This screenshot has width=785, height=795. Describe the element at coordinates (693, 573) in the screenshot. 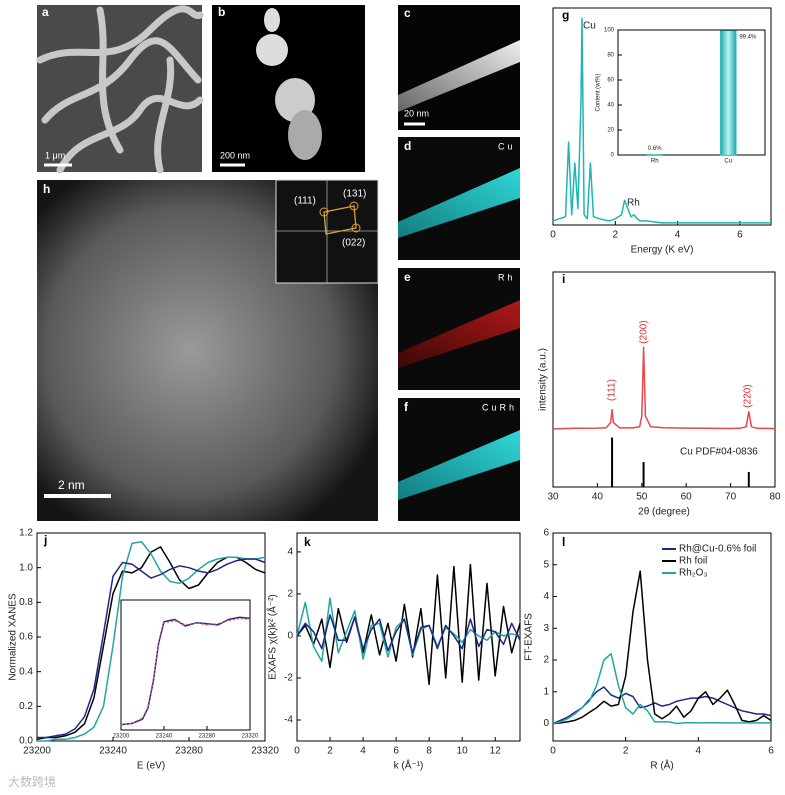

I see `legend-label: Rh₂O₃` at that location.